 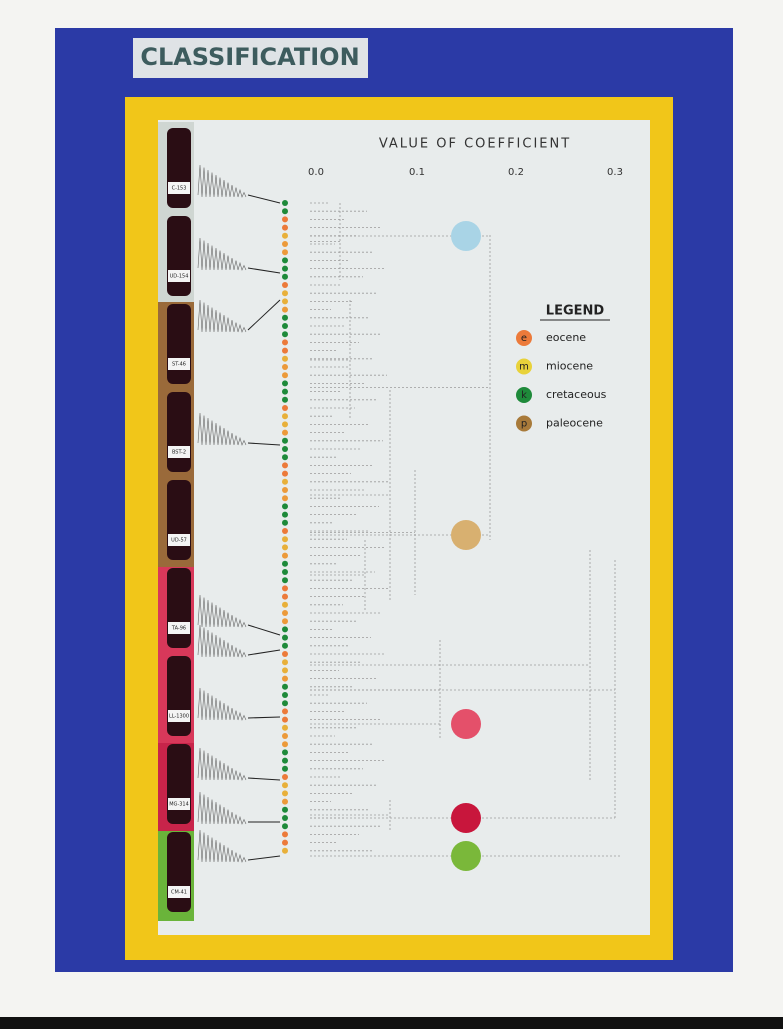 What do you see at coordinates (524, 395) in the screenshot?
I see `legend-letter: k` at bounding box center [524, 395].